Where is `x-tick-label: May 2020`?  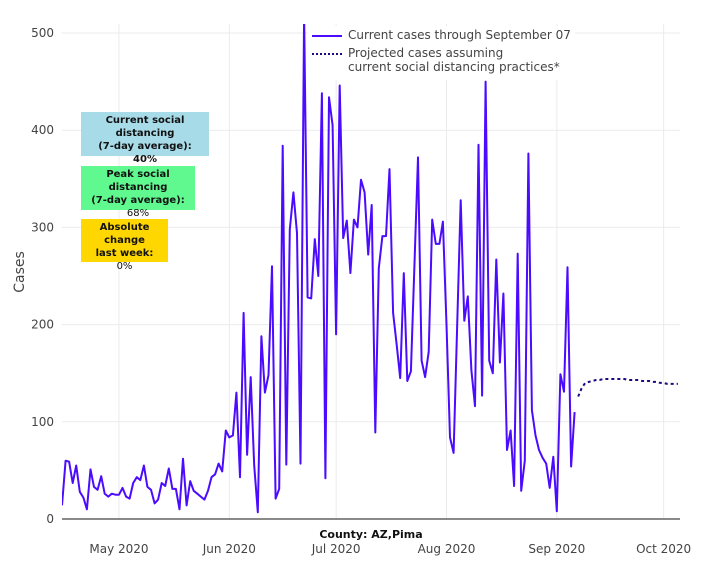
x-tick-label: May 2020 is located at coordinates (118, 549).